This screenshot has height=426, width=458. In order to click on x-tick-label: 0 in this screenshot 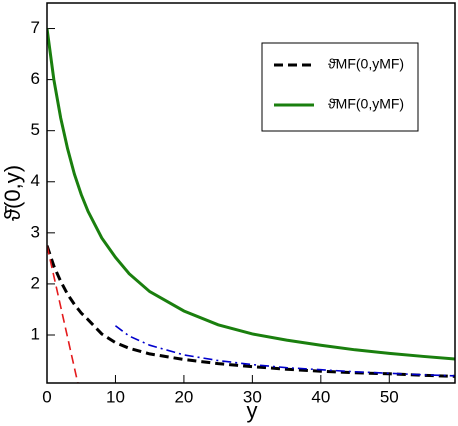, I will do `click(46, 396)`.